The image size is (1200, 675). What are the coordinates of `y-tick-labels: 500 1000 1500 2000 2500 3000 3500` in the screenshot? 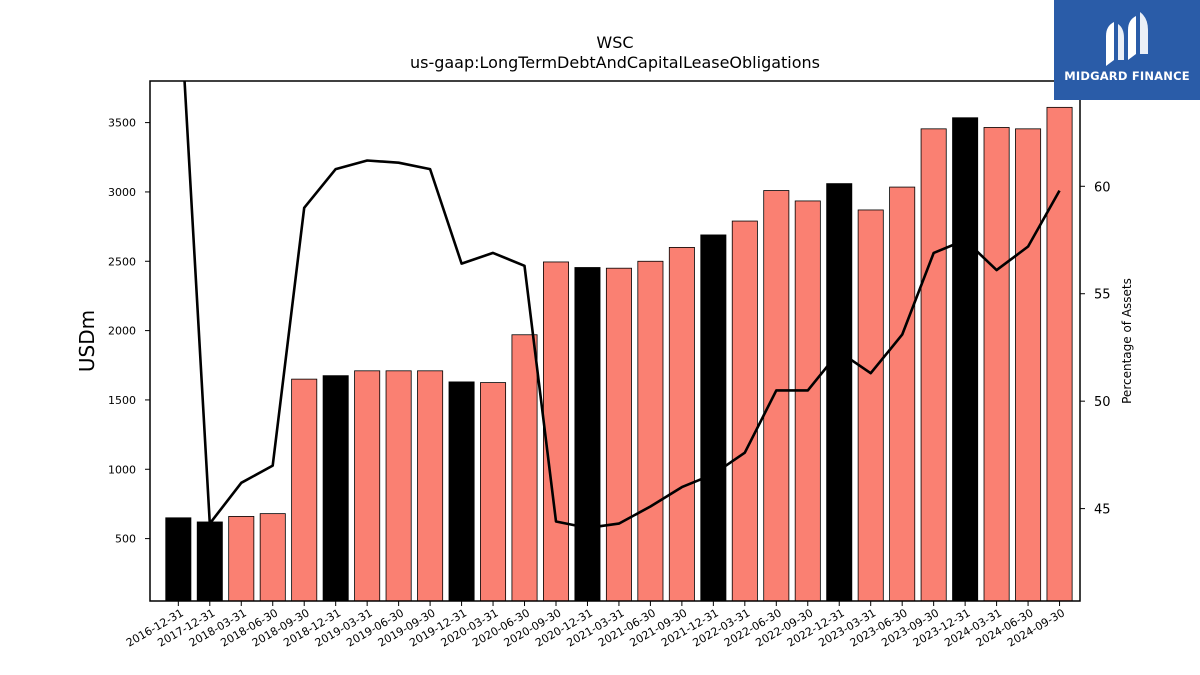 It's located at (129, 331).